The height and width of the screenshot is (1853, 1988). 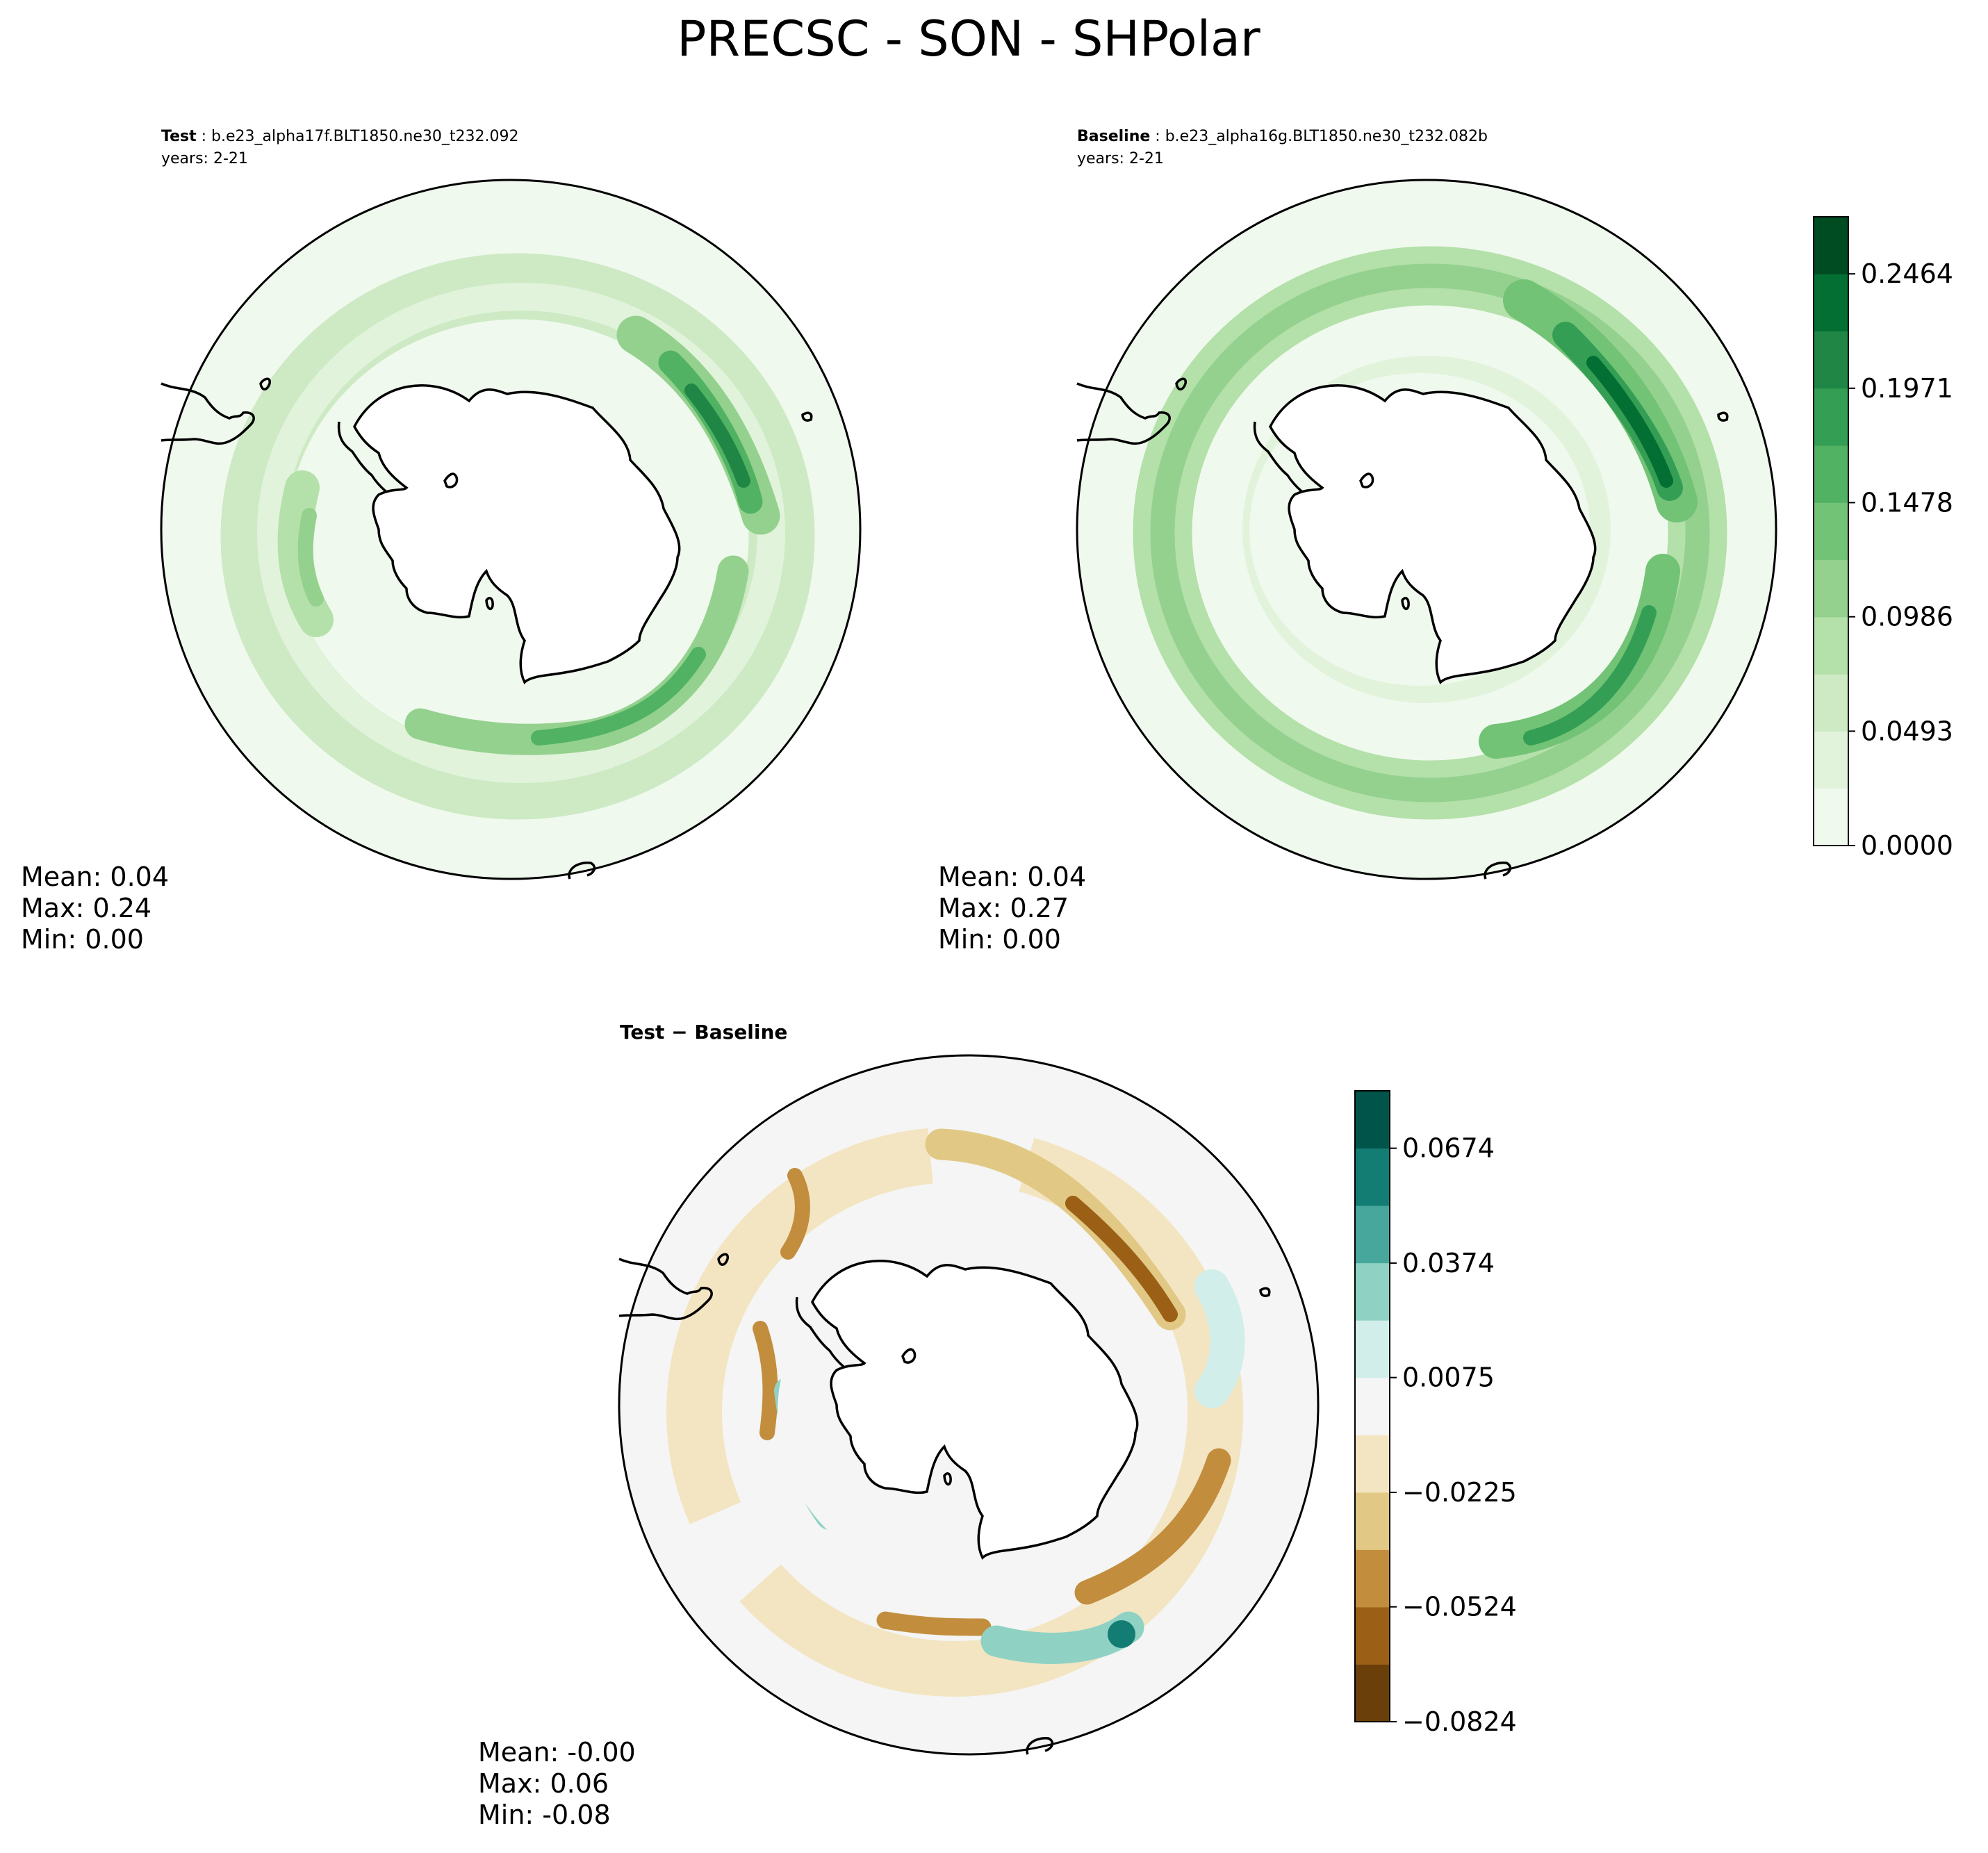 I want to click on colorbar-diff-tick-label: 0.0374, so click(x=1448, y=1263).